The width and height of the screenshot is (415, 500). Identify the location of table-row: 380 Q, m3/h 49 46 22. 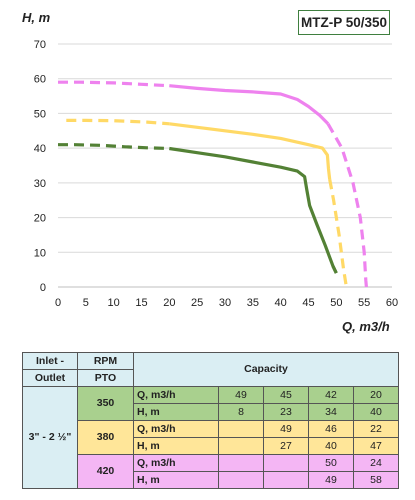
(211, 437).